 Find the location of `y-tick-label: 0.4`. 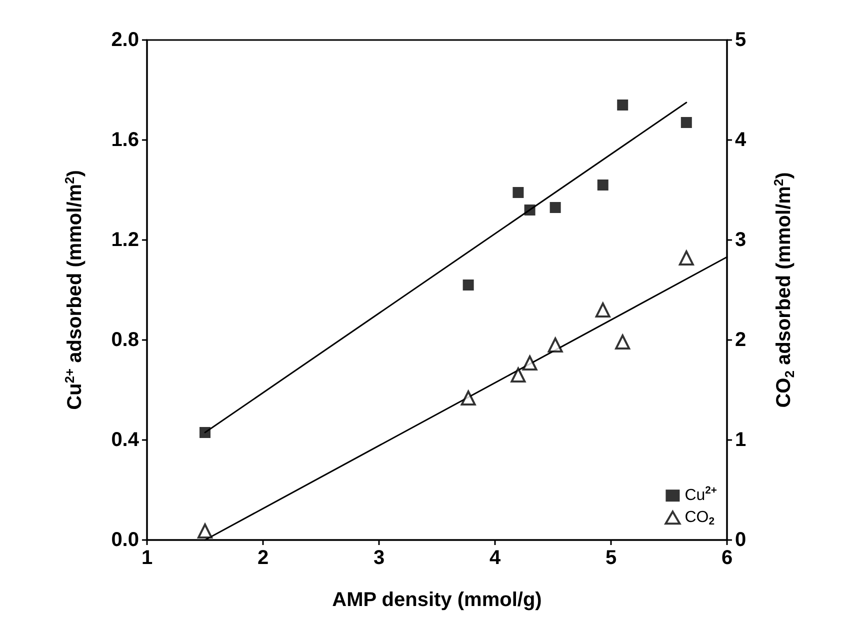

y-tick-label: 0.4 is located at coordinates (125, 440).